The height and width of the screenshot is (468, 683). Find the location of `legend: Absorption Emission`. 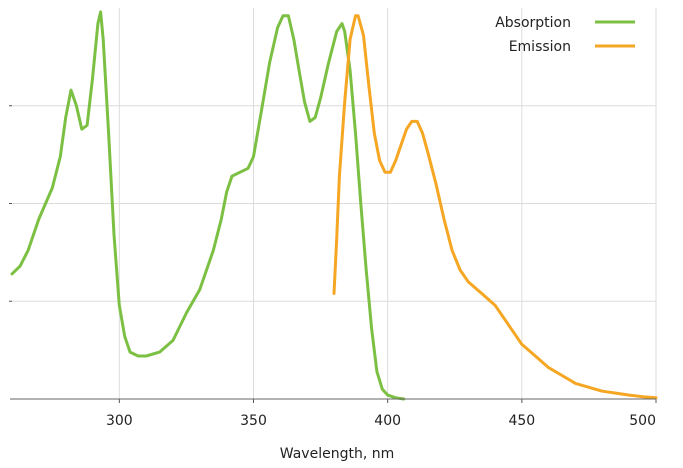

legend: Absorption Emission is located at coordinates (565, 35).